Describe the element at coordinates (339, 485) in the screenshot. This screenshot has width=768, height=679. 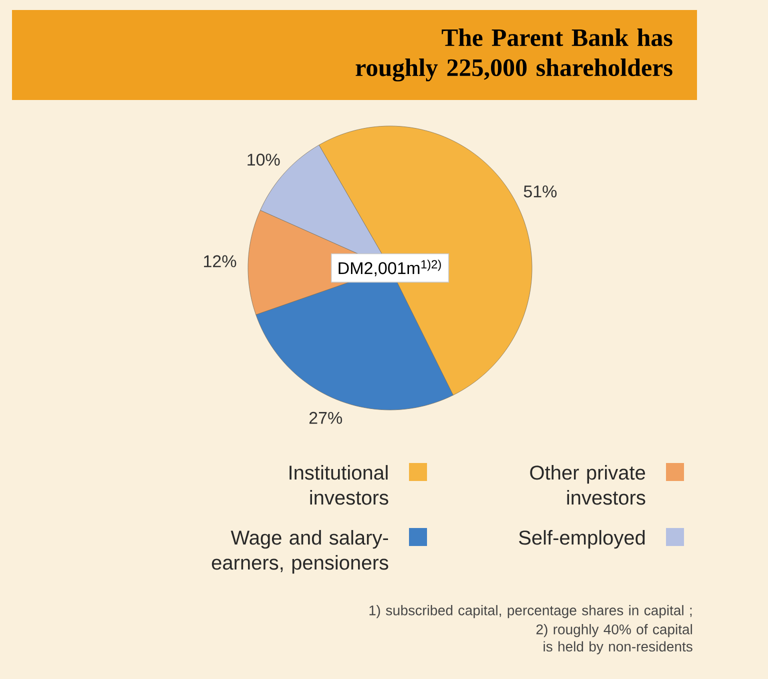
I see `legend-label: Institutional investors` at that location.